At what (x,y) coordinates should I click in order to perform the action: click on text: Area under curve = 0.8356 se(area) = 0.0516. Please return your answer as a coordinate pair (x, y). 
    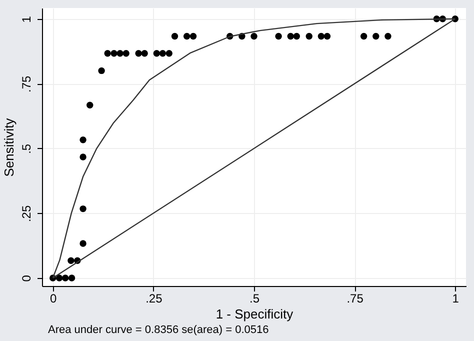
    Looking at the image, I should click on (158, 330).